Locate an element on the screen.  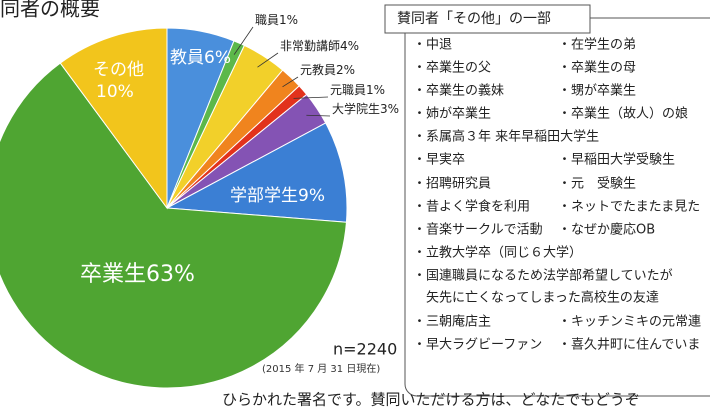
list-item: ・卒業生の母 is located at coordinates (597, 68).